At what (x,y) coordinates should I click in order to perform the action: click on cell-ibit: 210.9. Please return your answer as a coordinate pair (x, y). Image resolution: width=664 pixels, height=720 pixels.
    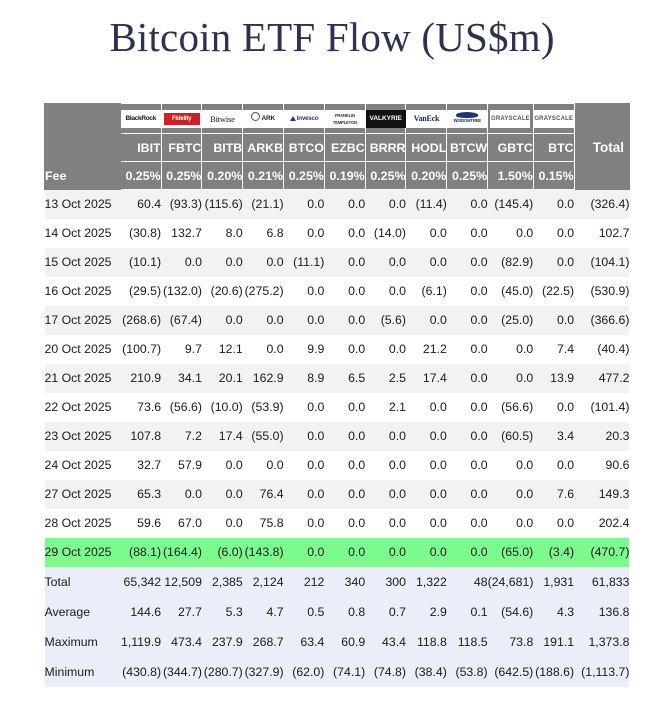
    Looking at the image, I should click on (141, 378).